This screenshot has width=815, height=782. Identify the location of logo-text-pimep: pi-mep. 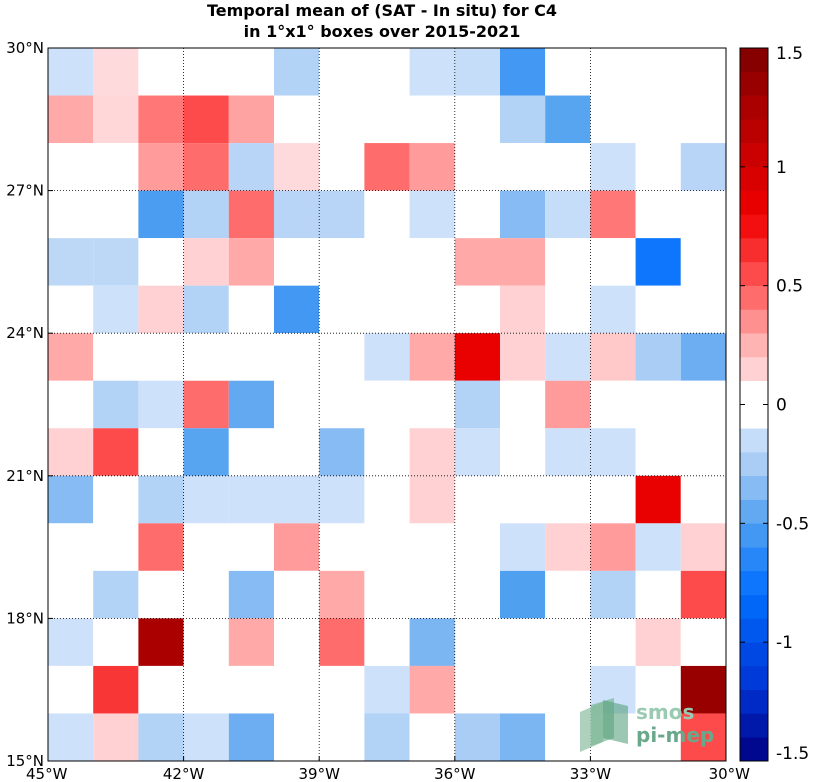
(675, 735).